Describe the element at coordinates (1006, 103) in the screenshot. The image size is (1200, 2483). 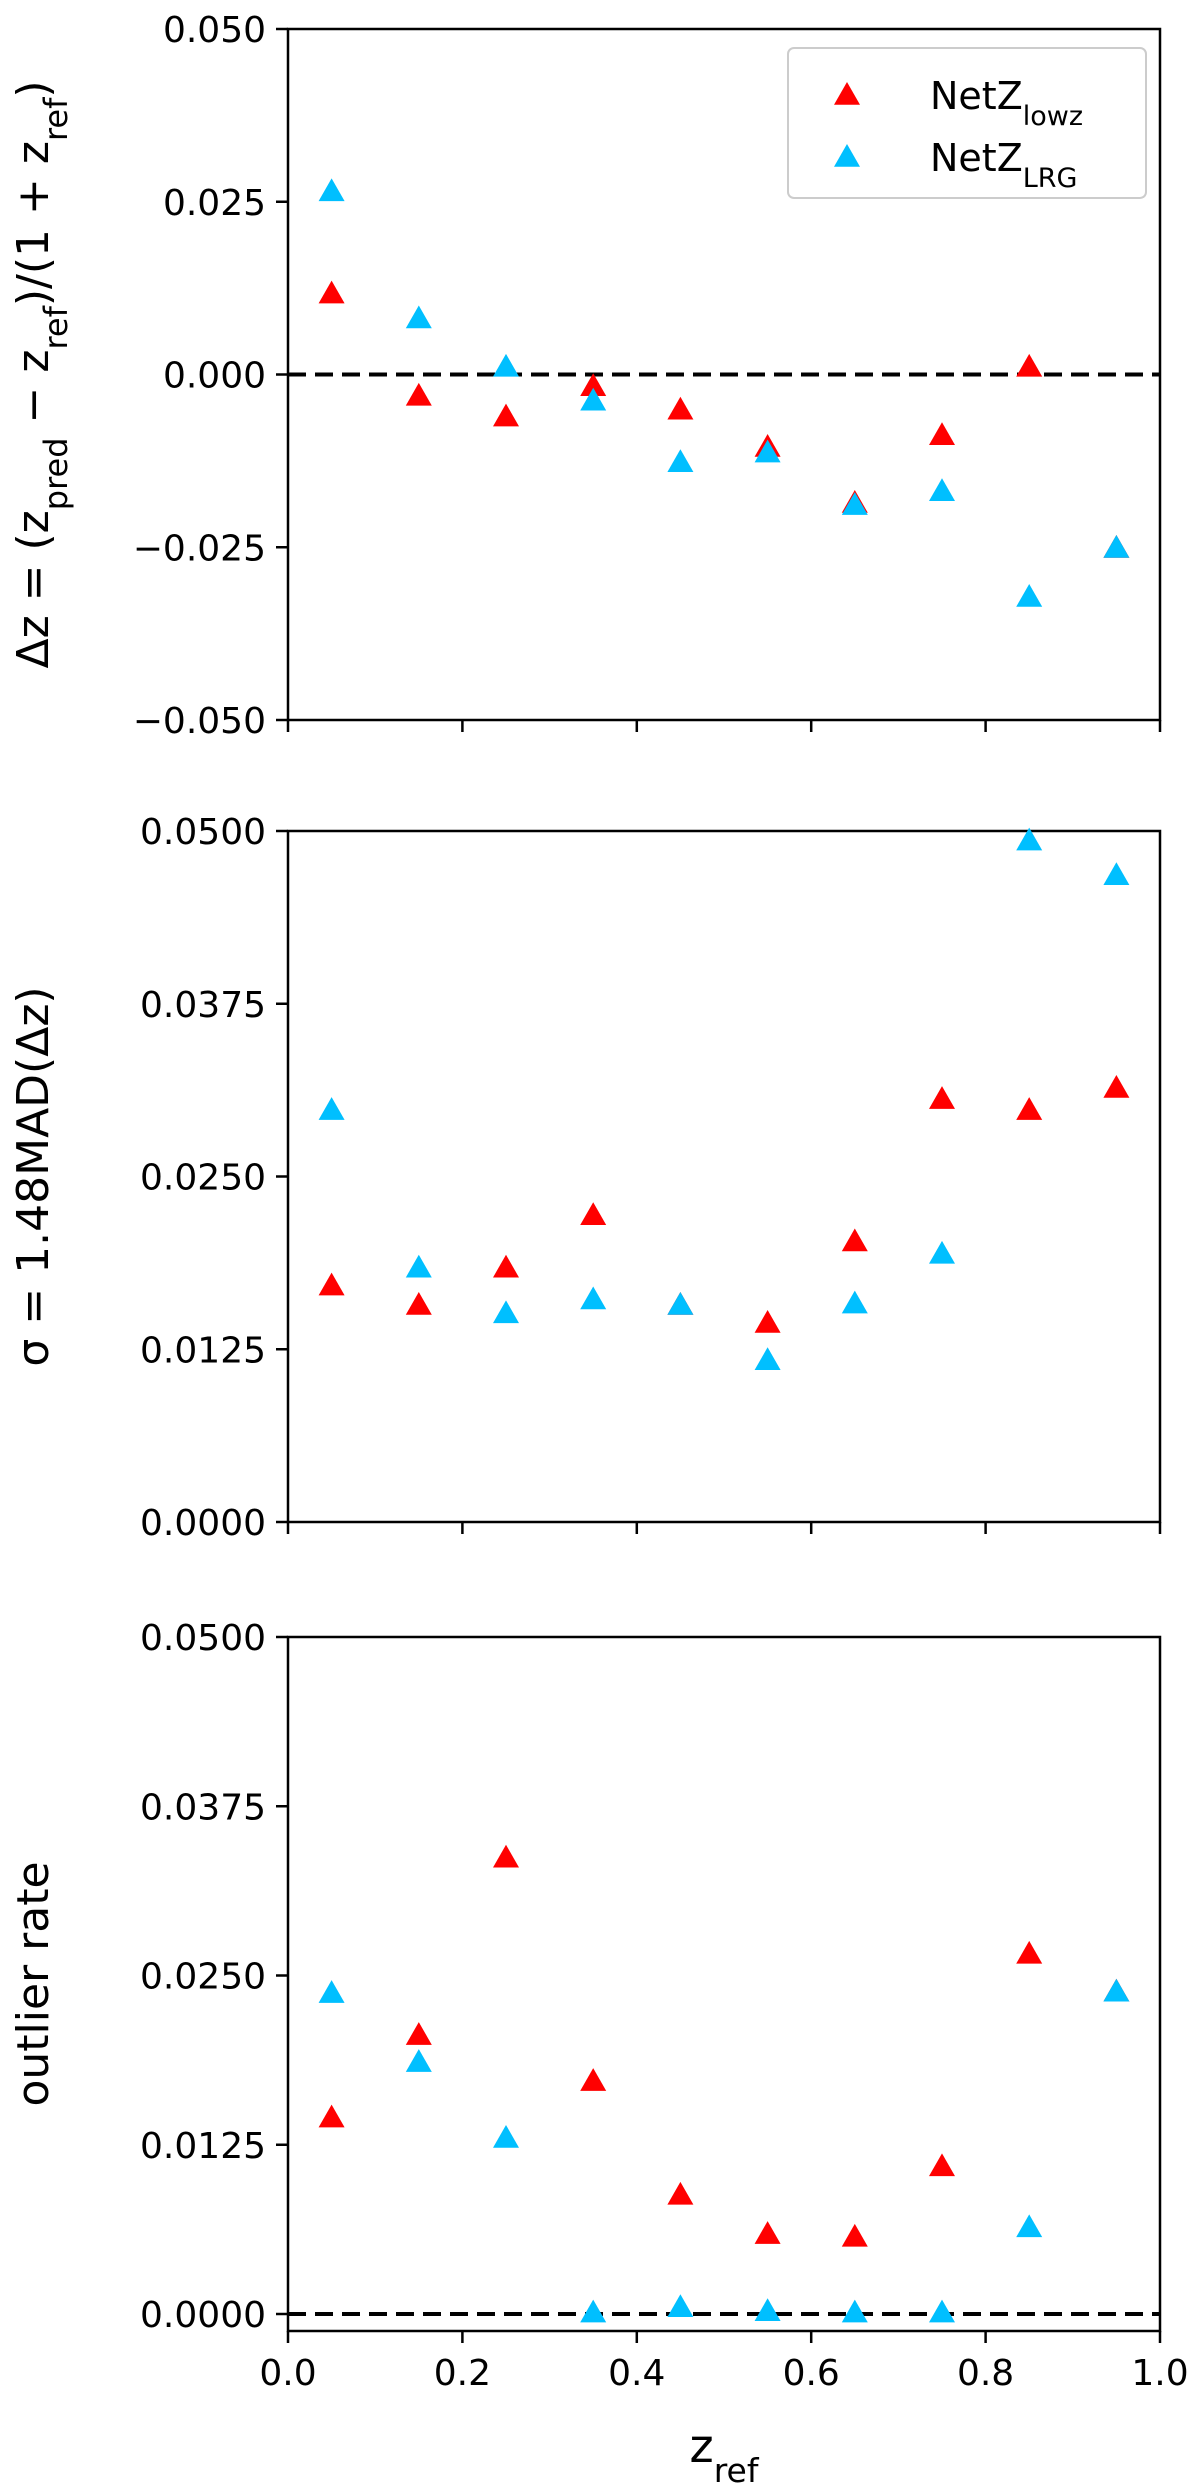
I see `legend-label-lowz: NetZlowz` at that location.